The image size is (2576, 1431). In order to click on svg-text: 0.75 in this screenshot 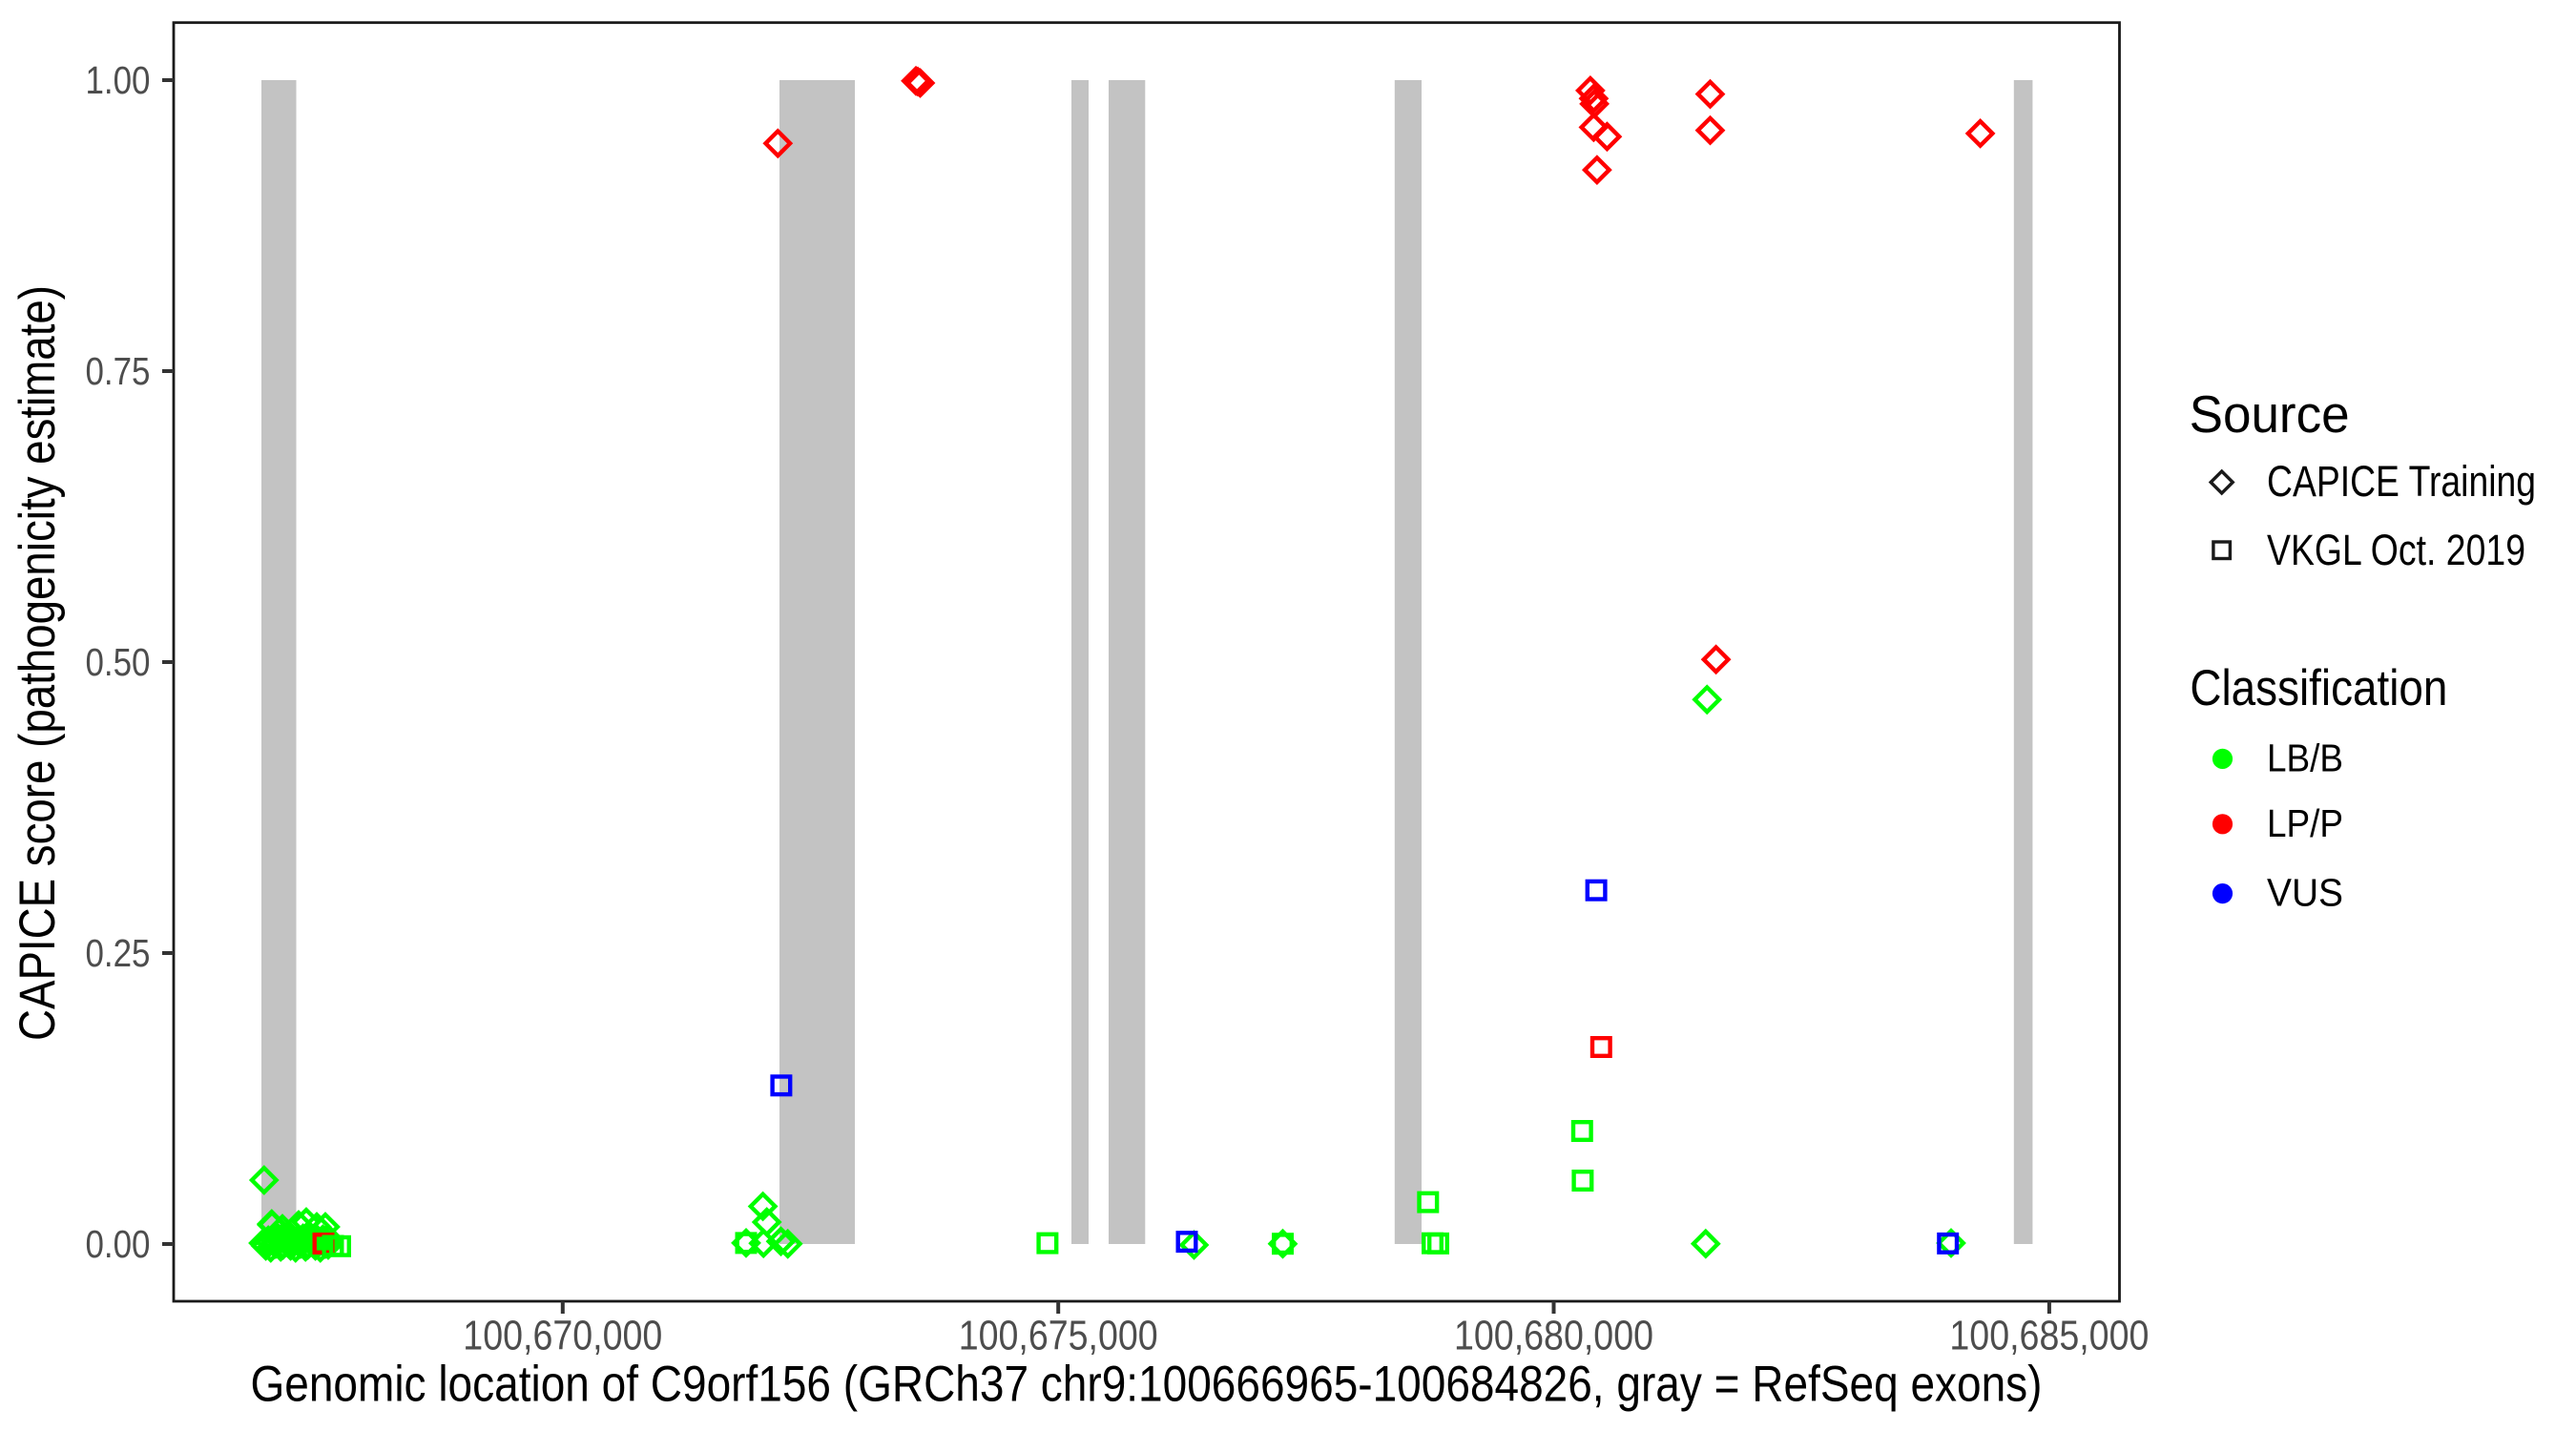, I will do `click(118, 371)`.